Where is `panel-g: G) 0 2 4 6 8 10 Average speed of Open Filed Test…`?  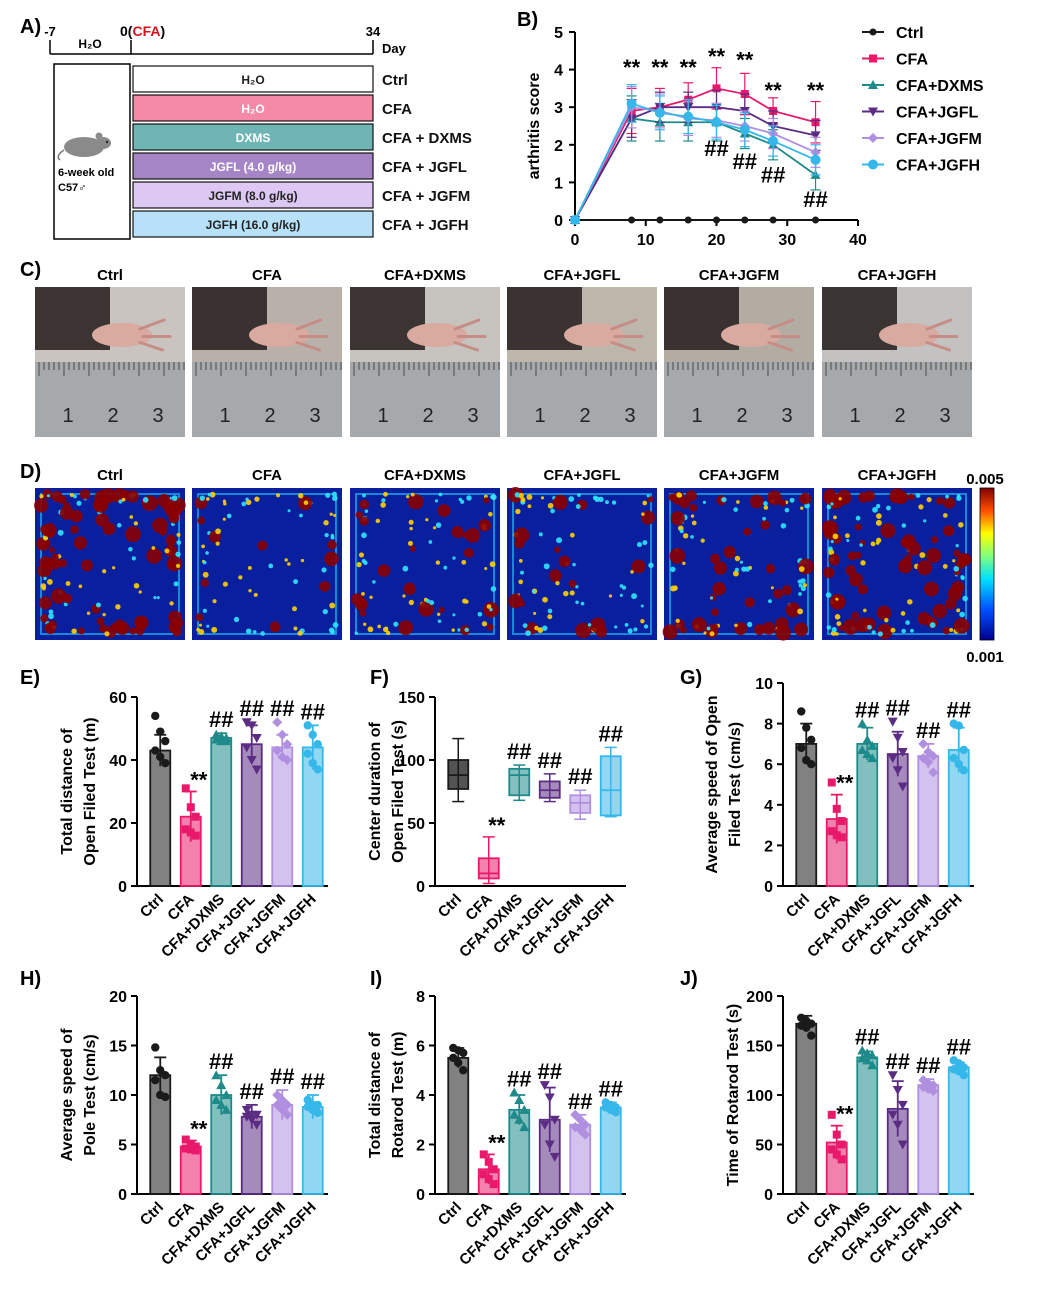
panel-g: G) 0 2 4 6 8 10 Average speed of Open Filed Test… is located at coordinates (827, 814).